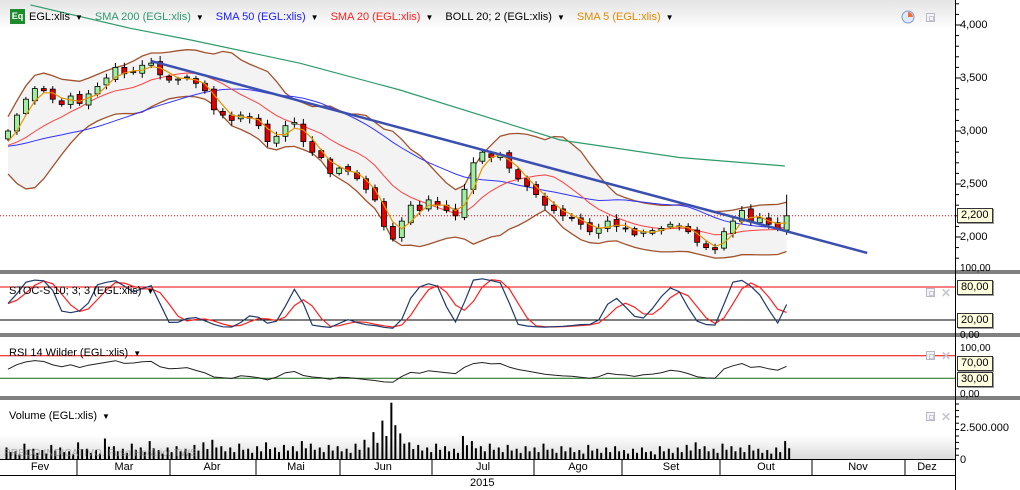 The image size is (1020, 490). Describe the element at coordinates (975, 287) in the screenshot. I see `stoch-upper-badge: 80,00` at that location.